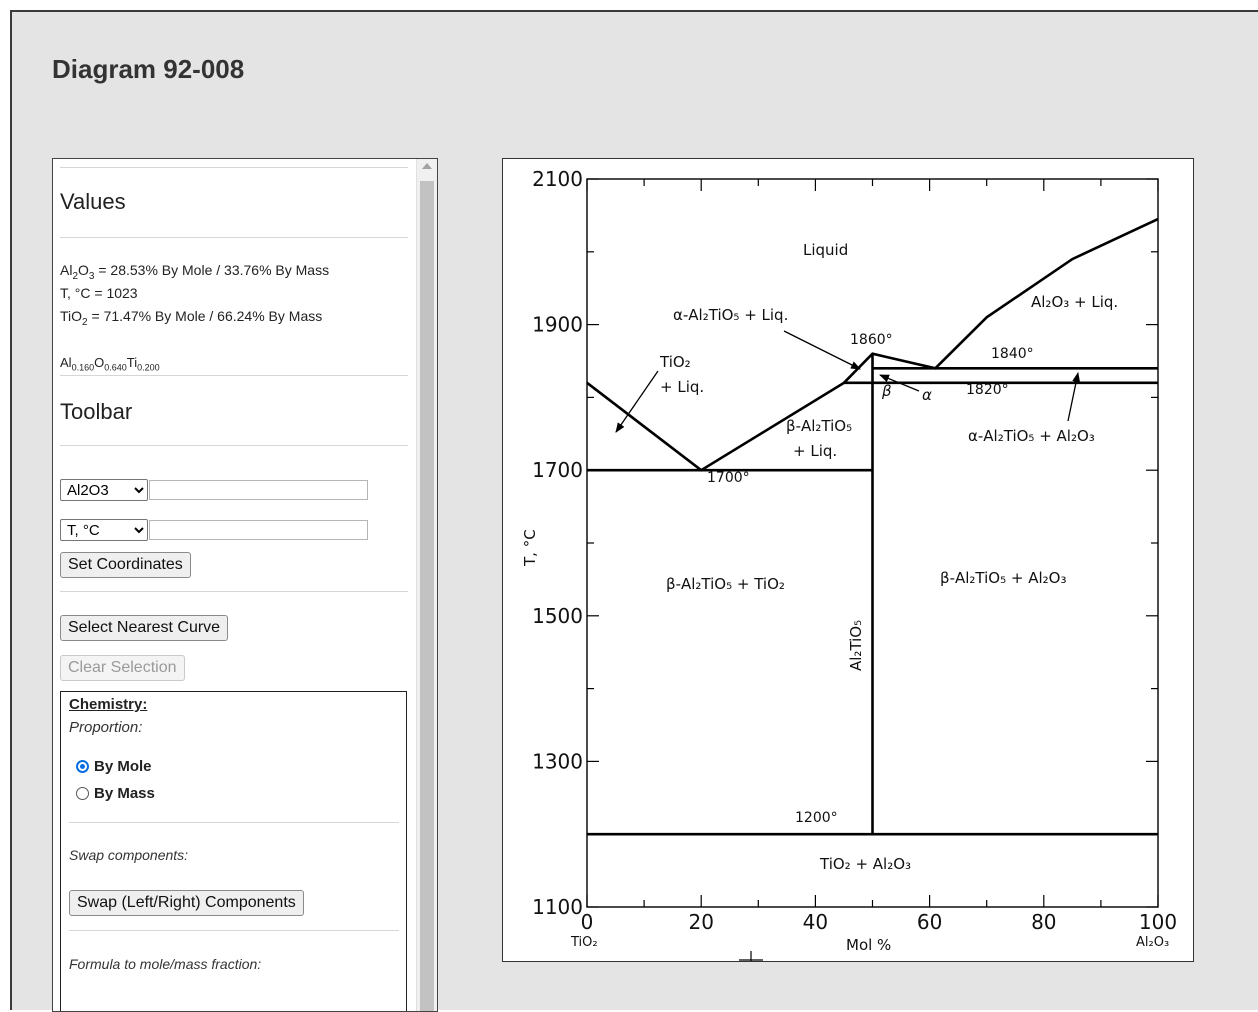  Describe the element at coordinates (1012, 354) in the screenshot. I see `label-1840: 1840°` at that location.